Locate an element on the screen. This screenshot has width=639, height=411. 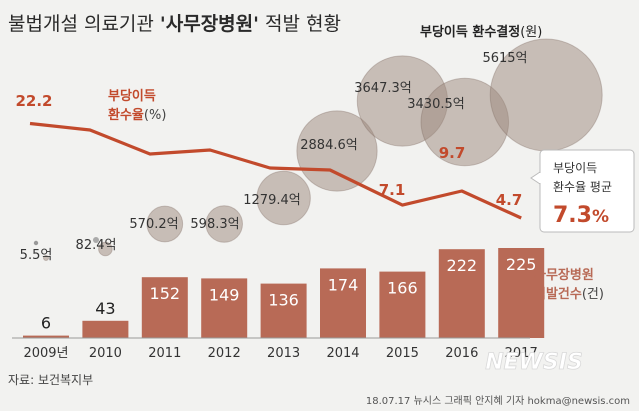
bar-value-label: 166 is located at coordinates (402, 288).